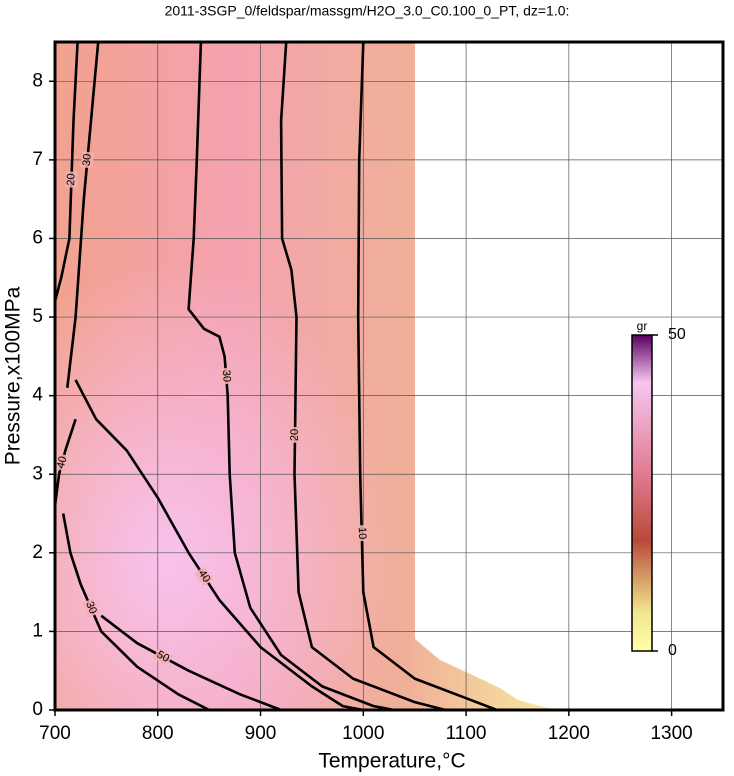  I want to click on x-tick-label: 1200, so click(569, 733).